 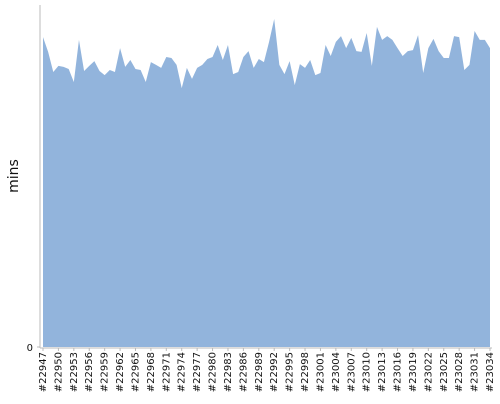 I want to click on x-tick-label: #22992, so click(x=274, y=372).